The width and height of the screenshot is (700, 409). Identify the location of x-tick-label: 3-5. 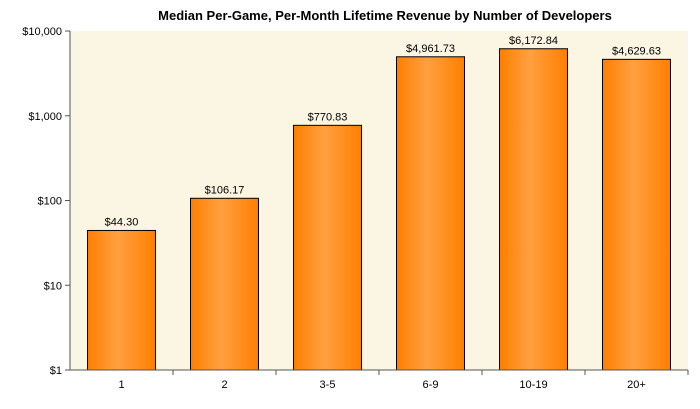
(328, 385).